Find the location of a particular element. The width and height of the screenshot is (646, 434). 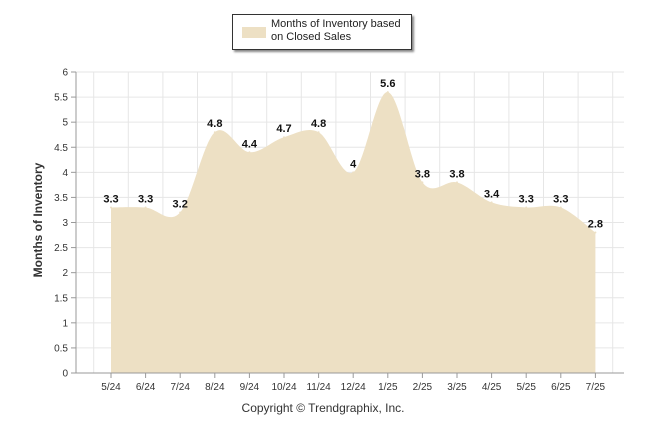

copyright-footer: Copyright © Trendgraphix, Inc. is located at coordinates (323, 408).